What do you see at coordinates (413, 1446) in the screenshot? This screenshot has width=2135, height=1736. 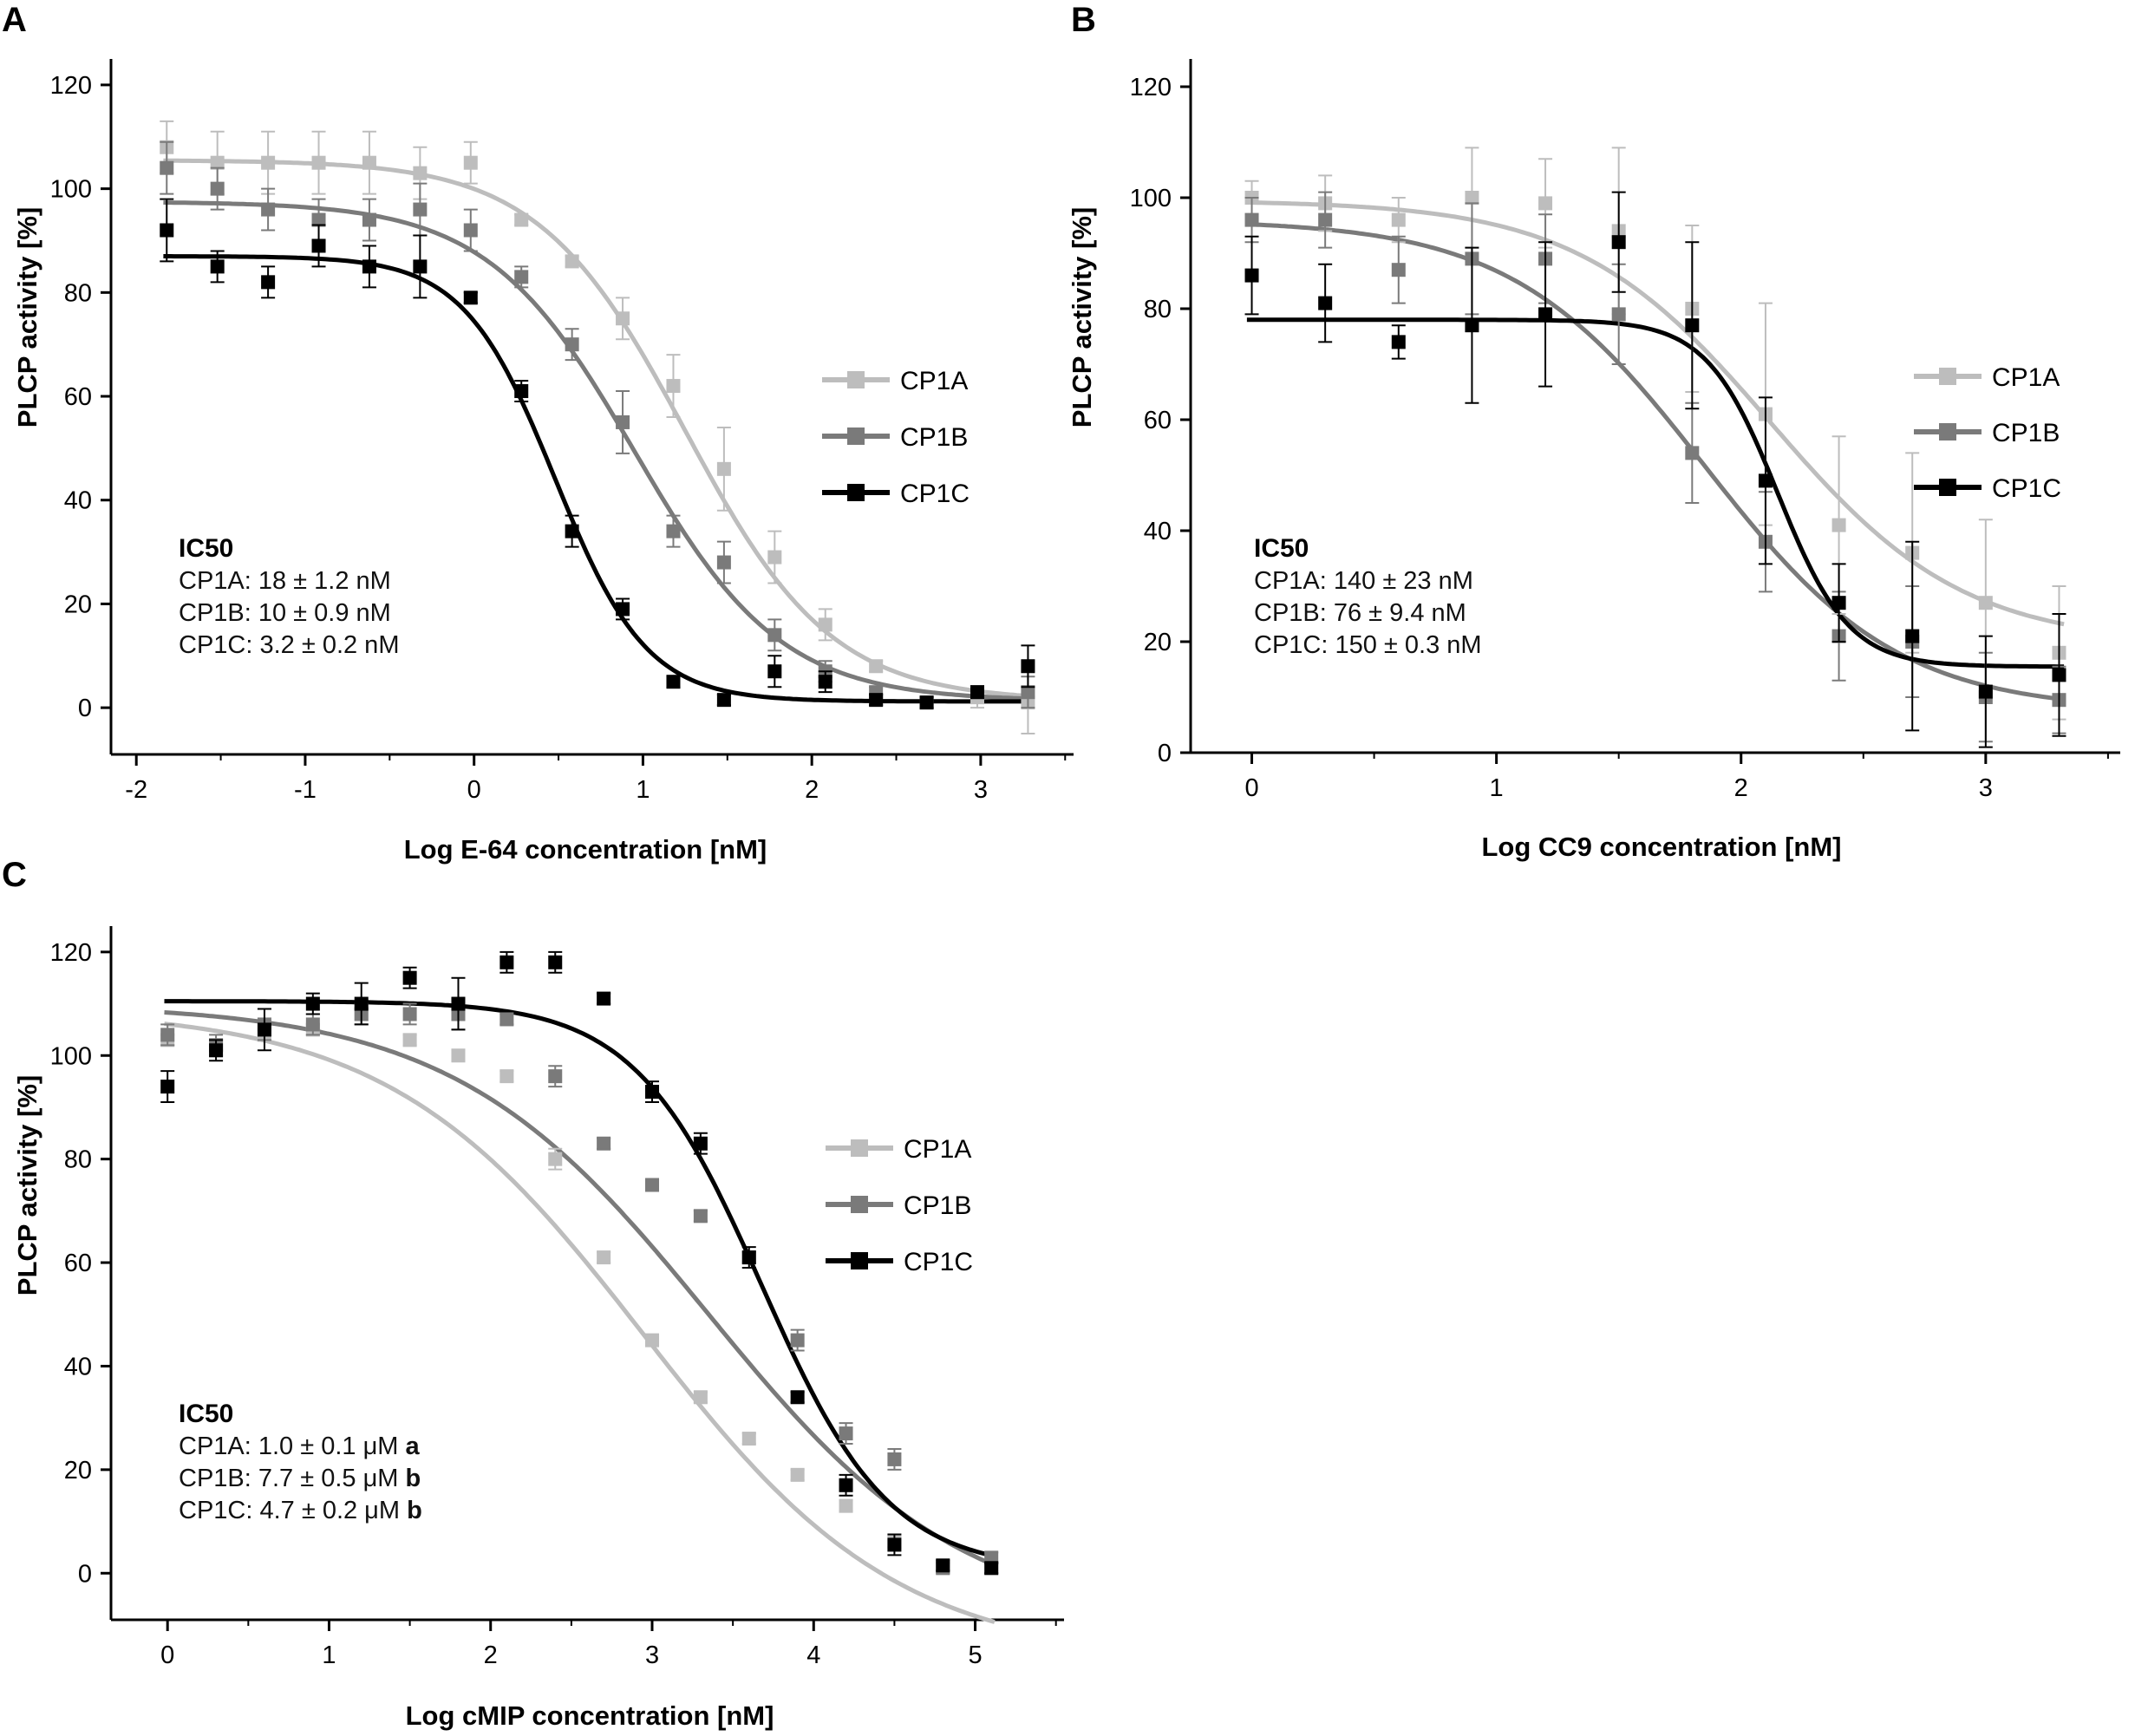 I see `significance-letter: a` at bounding box center [413, 1446].